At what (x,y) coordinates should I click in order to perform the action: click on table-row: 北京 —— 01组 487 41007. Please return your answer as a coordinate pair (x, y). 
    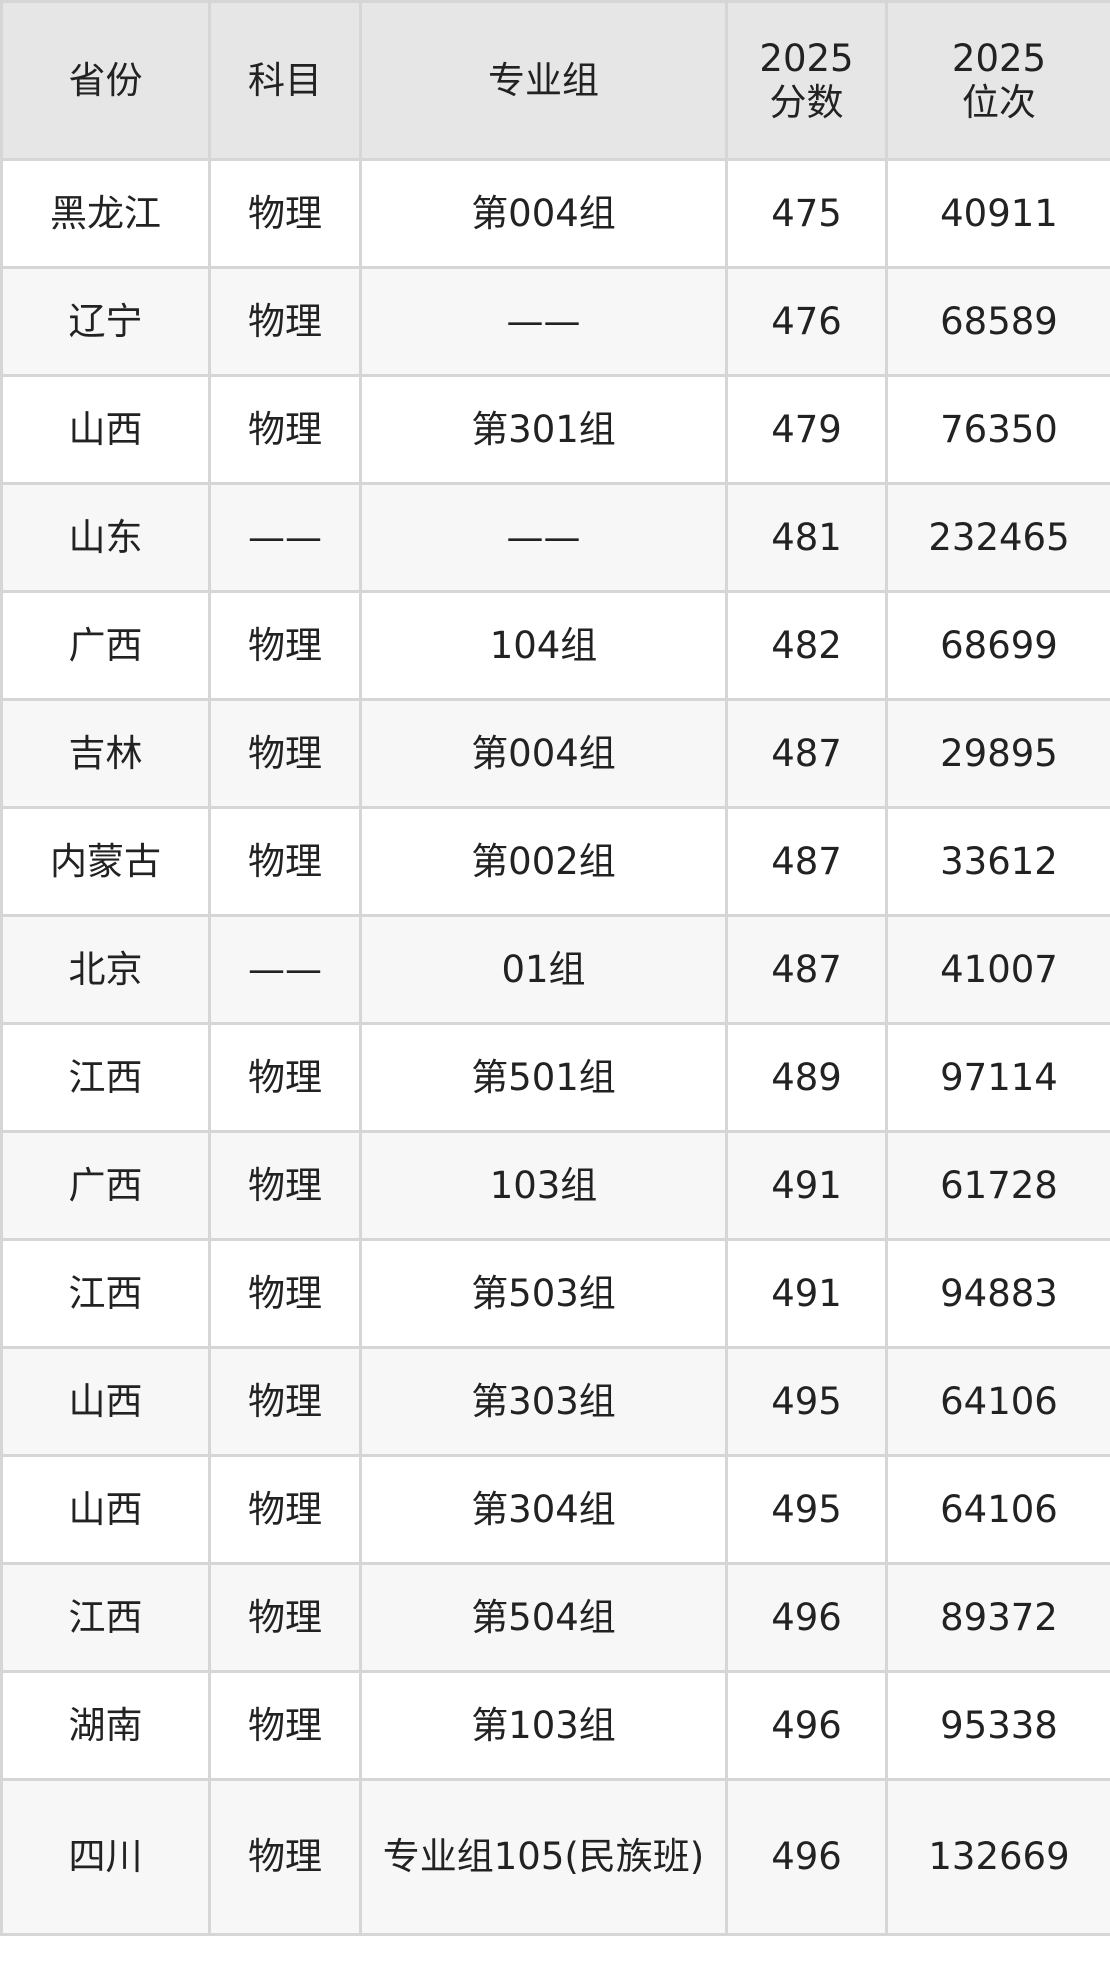
    Looking at the image, I should click on (555, 969).